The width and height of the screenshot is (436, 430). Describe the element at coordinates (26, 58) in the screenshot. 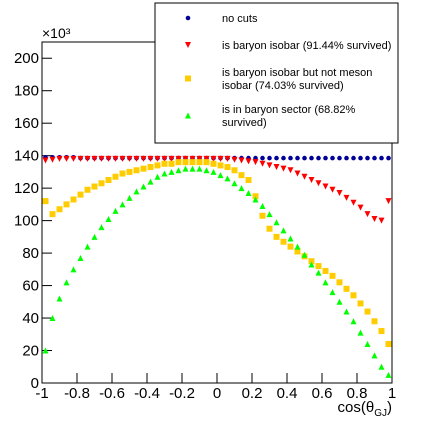

I see `y-tick-label: 200` at that location.